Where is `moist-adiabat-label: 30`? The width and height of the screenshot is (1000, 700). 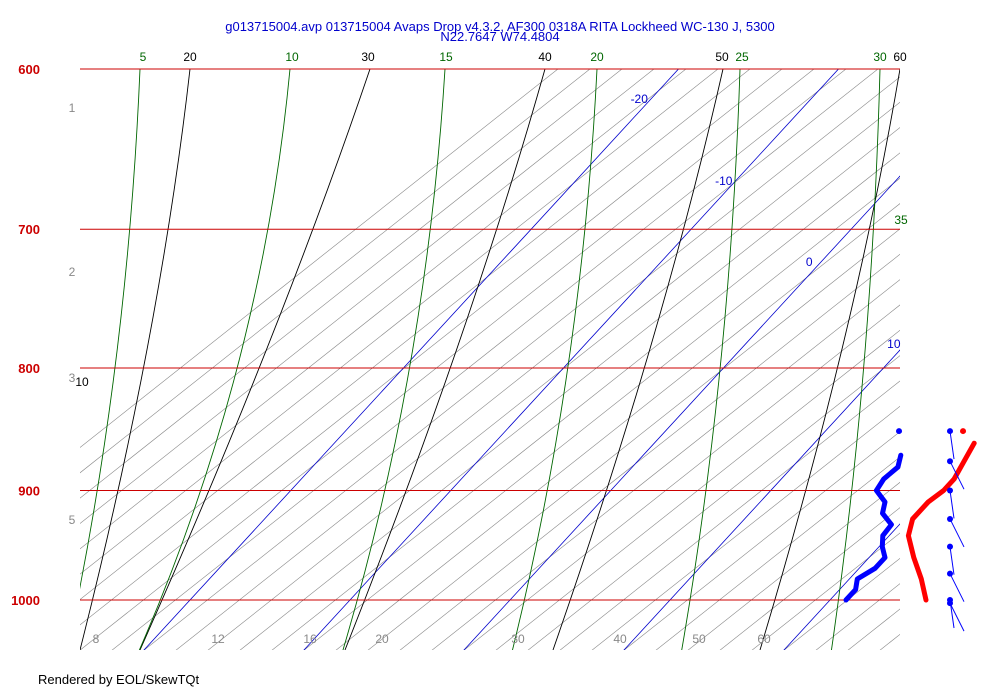
moist-adiabat-label: 30 is located at coordinates (880, 57).